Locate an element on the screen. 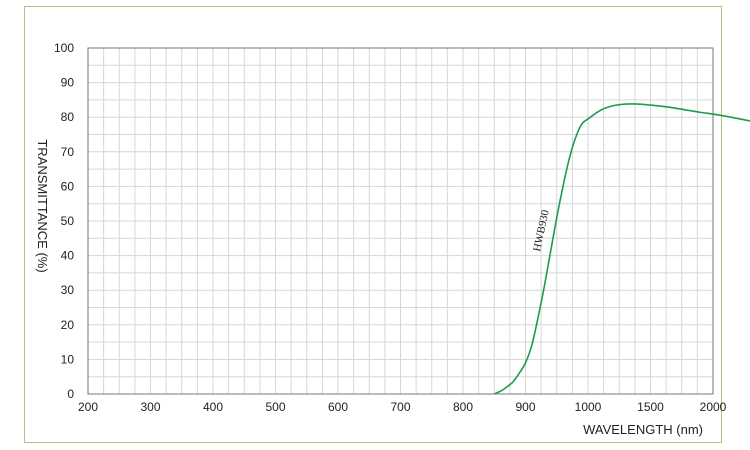 The image size is (750, 450). x-tick-label: 800 is located at coordinates (463, 407).